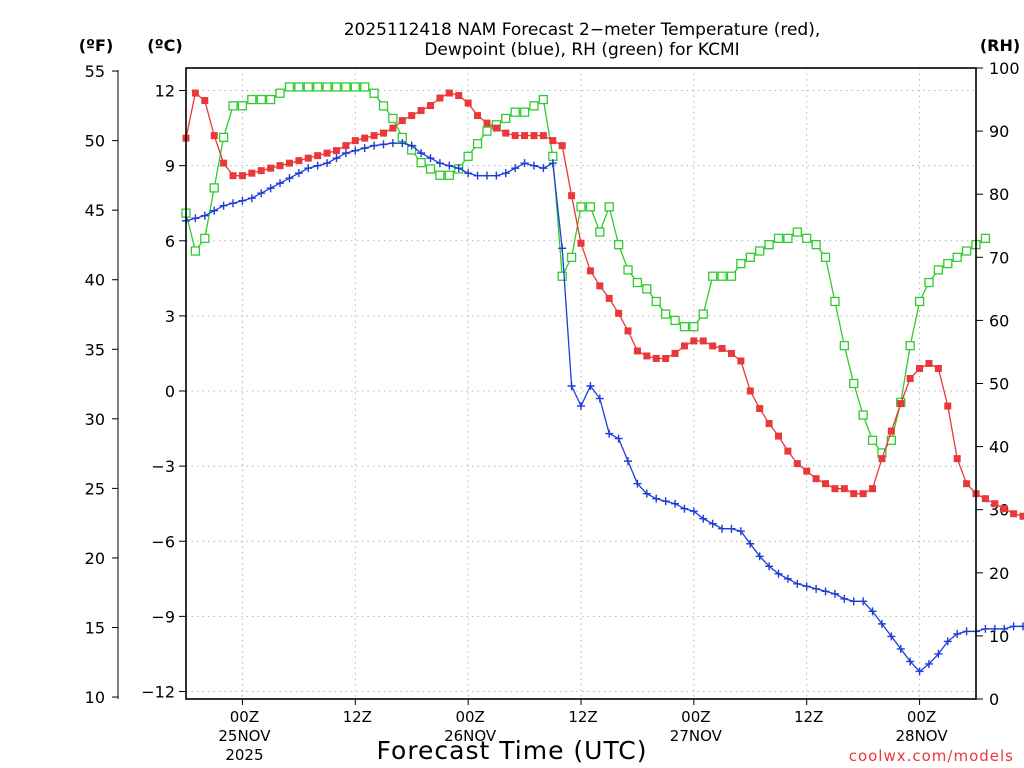 The width and height of the screenshot is (1024, 768). What do you see at coordinates (512, 750) in the screenshot?
I see `x-axis-title: Forecast Time (UTC)` at bounding box center [512, 750].